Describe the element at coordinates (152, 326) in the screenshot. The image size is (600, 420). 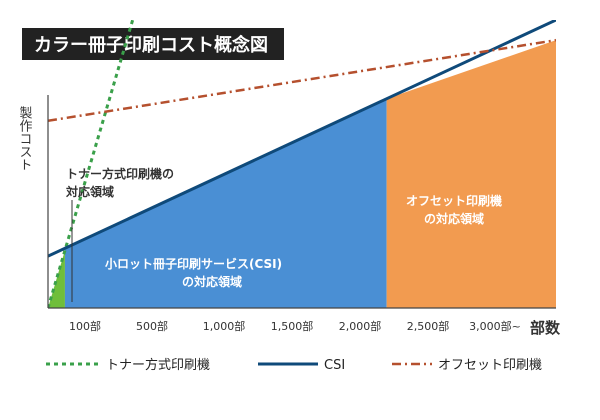
I see `x-tick-label: 500部` at that location.